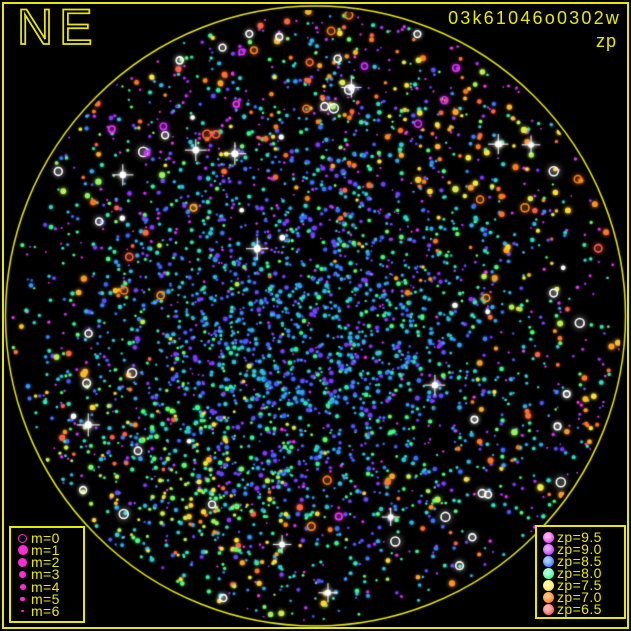  I want to click on zeropoint-legend-label: zp=8.0, so click(579, 573).